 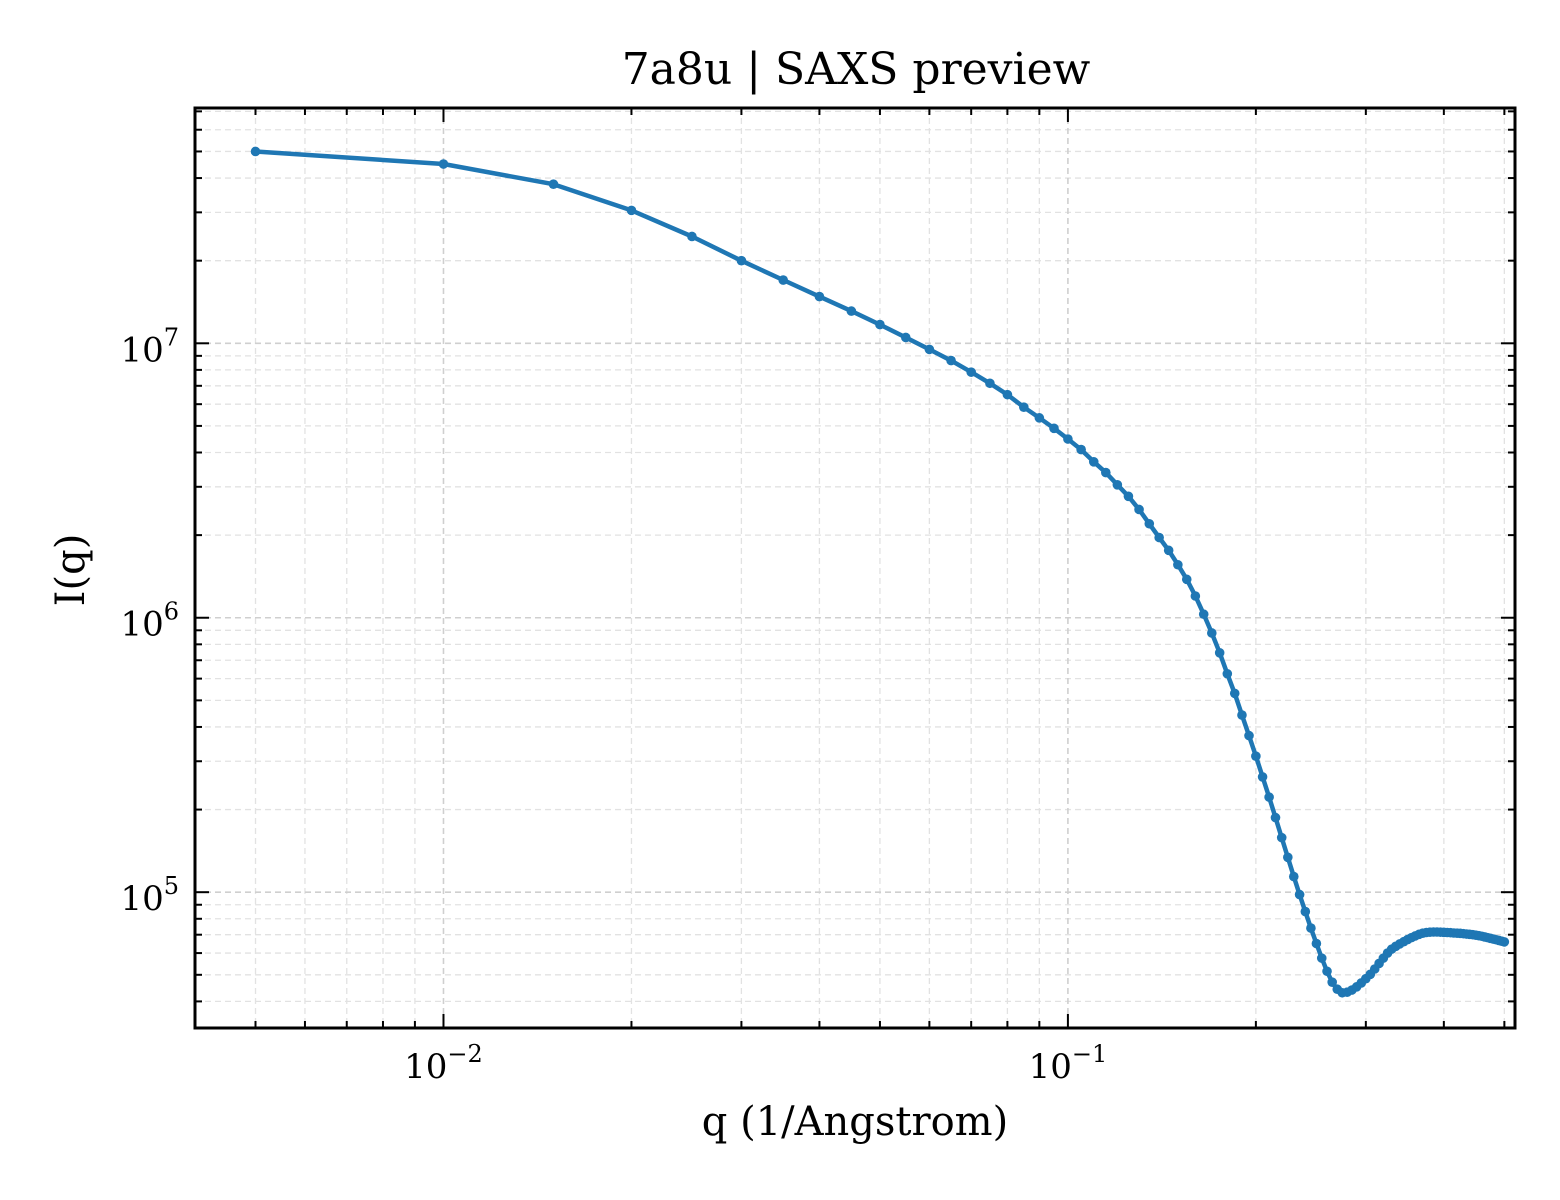 I want to click on y-tick-label: 10⁷, so click(x=149, y=346).